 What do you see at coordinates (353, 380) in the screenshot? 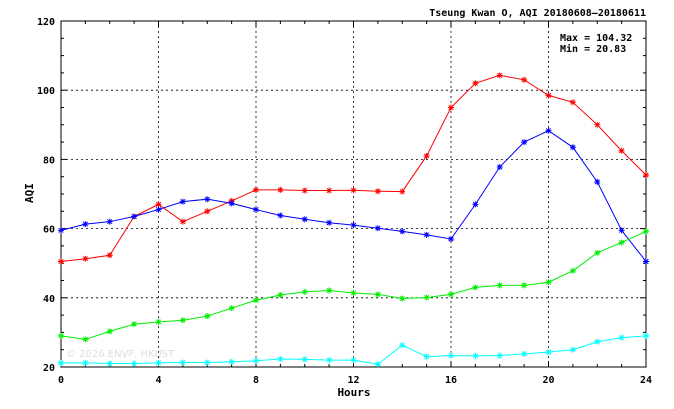
I see `x-tick-label: 12` at bounding box center [353, 380].